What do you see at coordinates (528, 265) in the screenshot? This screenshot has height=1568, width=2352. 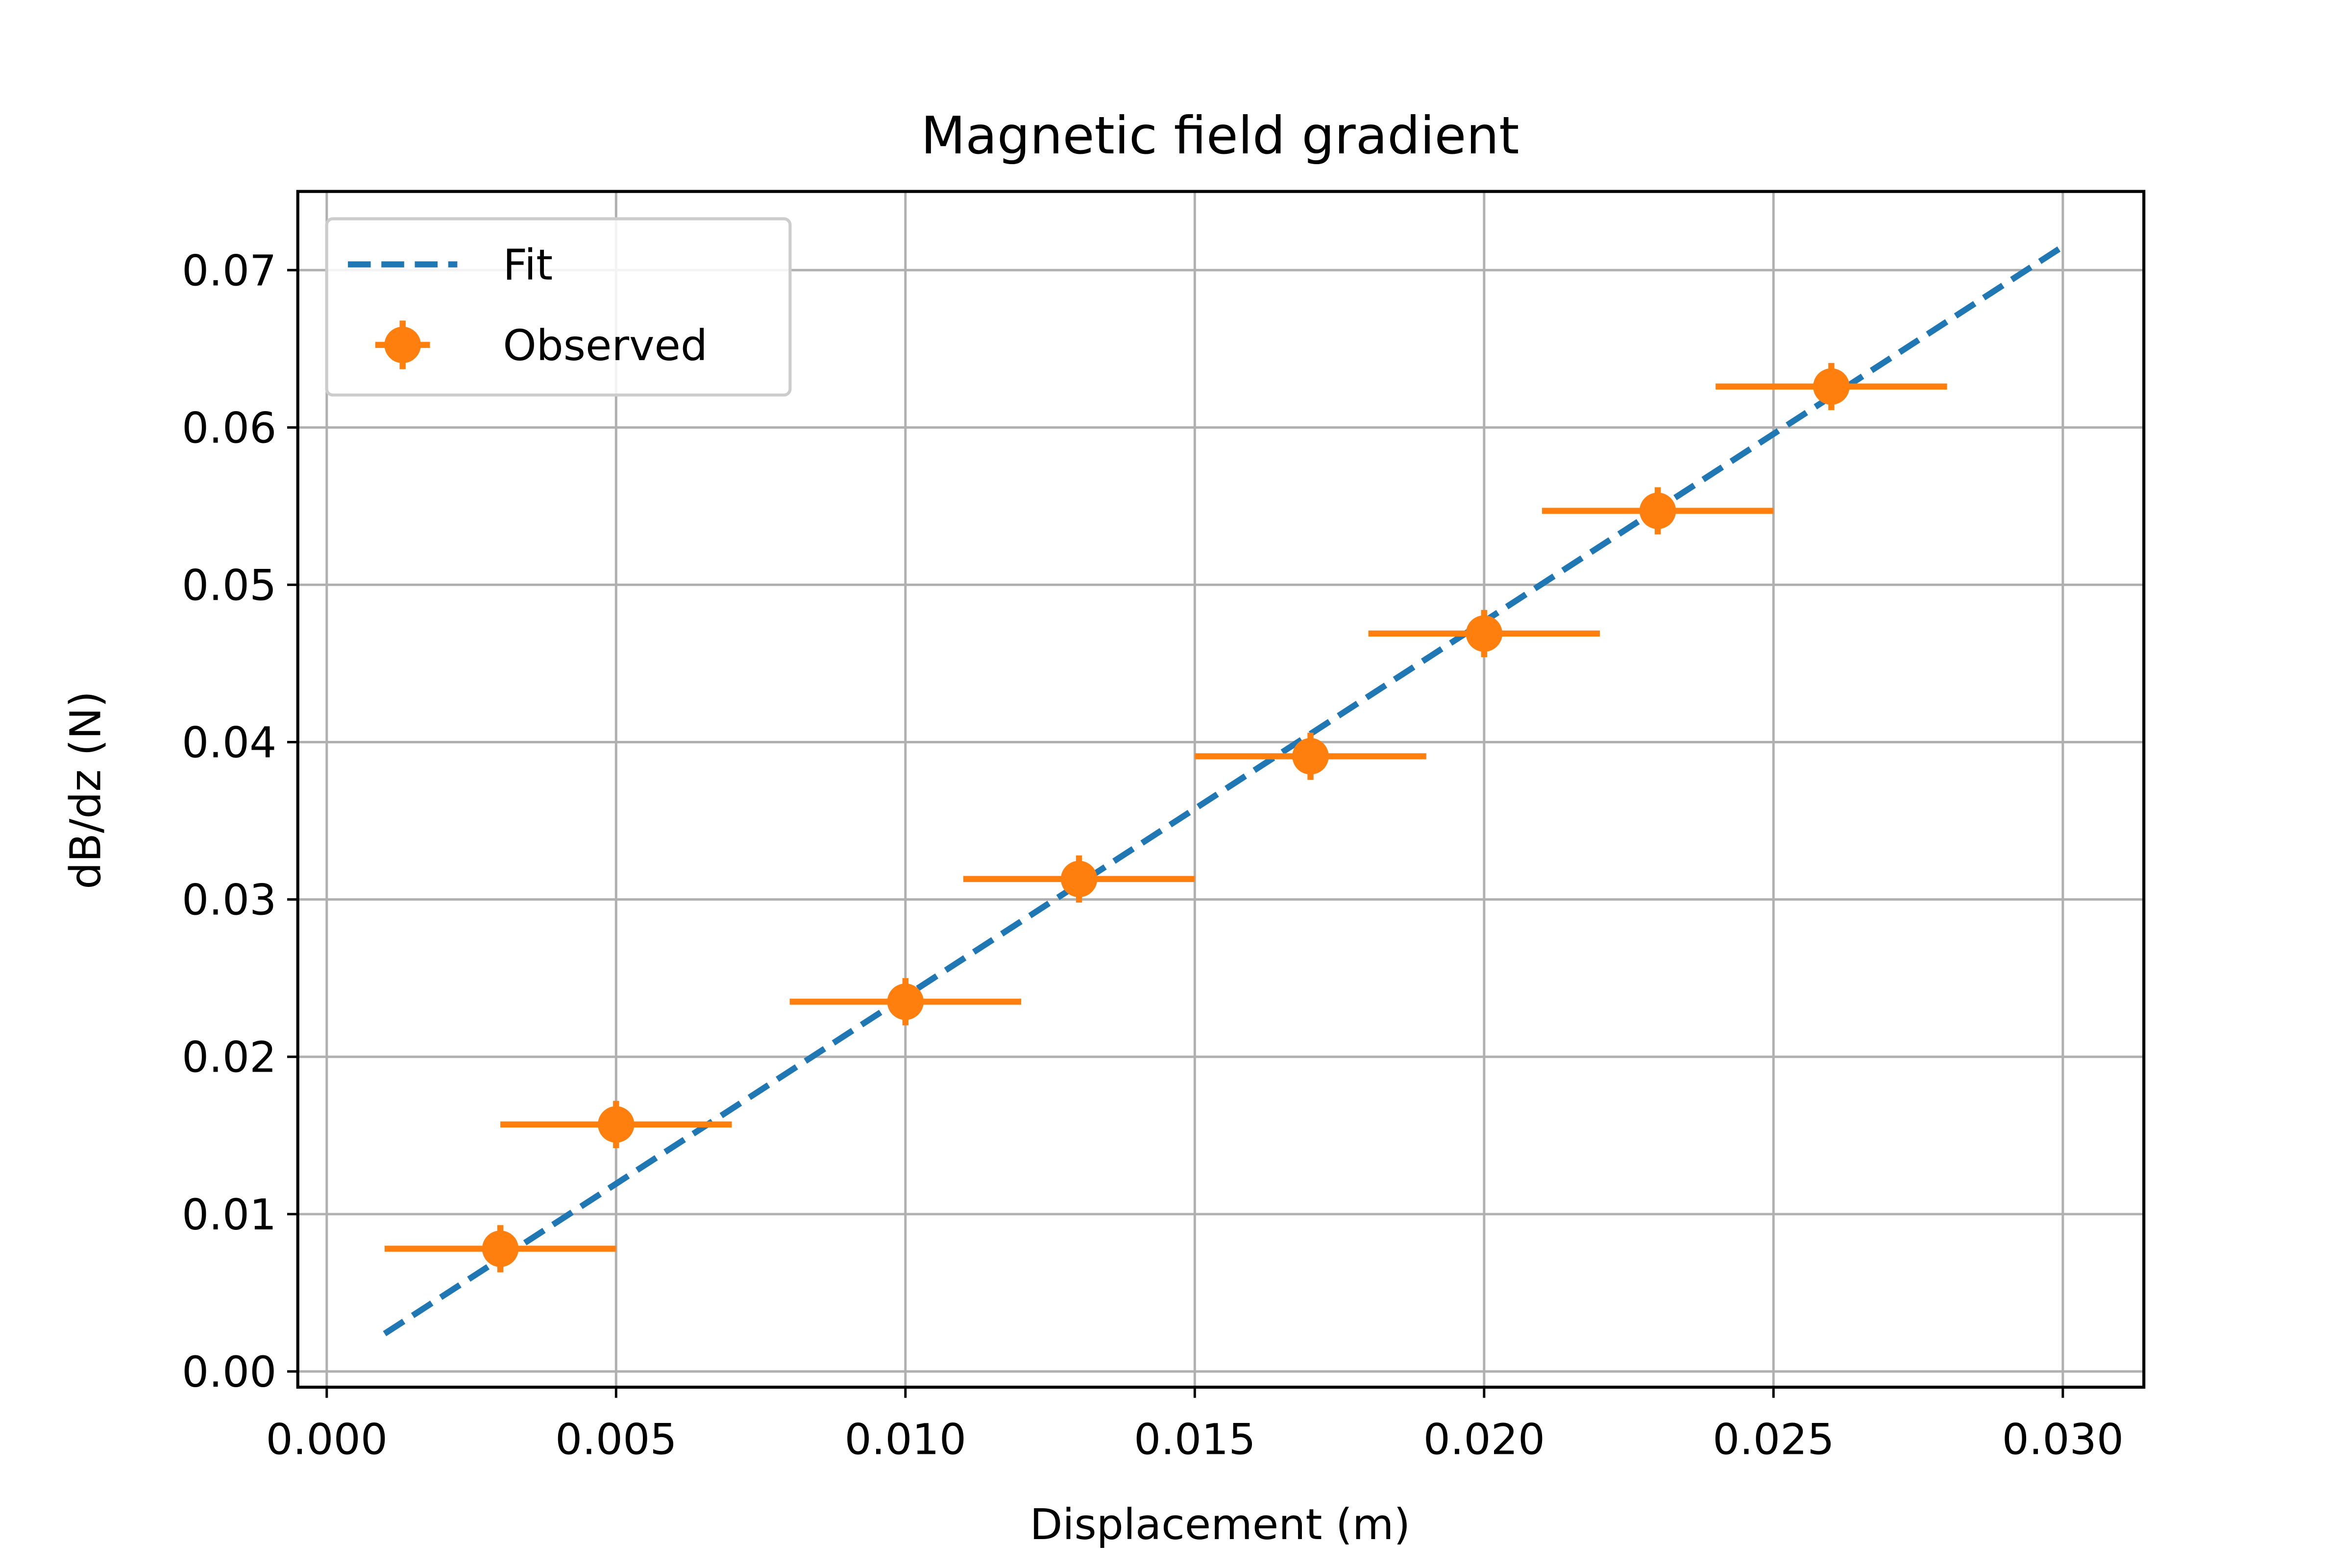 I see `legend-label-0: Fit` at bounding box center [528, 265].